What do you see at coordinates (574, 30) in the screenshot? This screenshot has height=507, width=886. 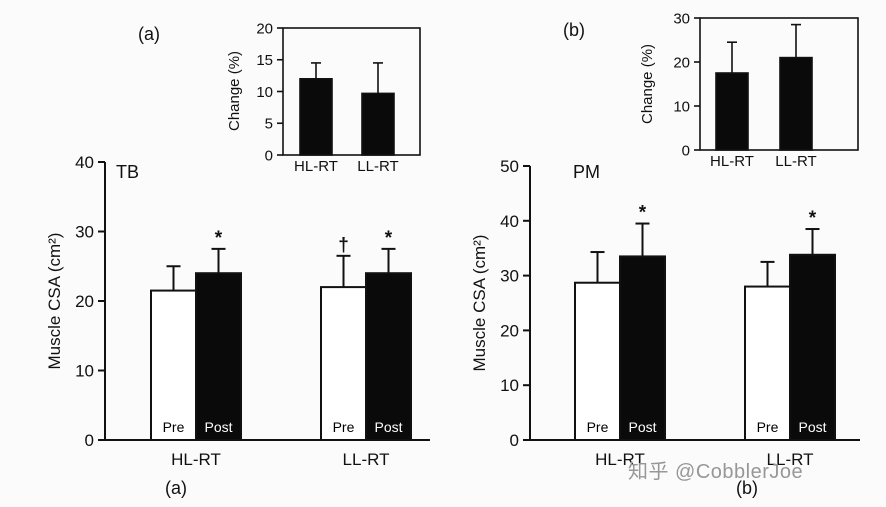 I see `panel-b-top-label: (b)` at bounding box center [574, 30].